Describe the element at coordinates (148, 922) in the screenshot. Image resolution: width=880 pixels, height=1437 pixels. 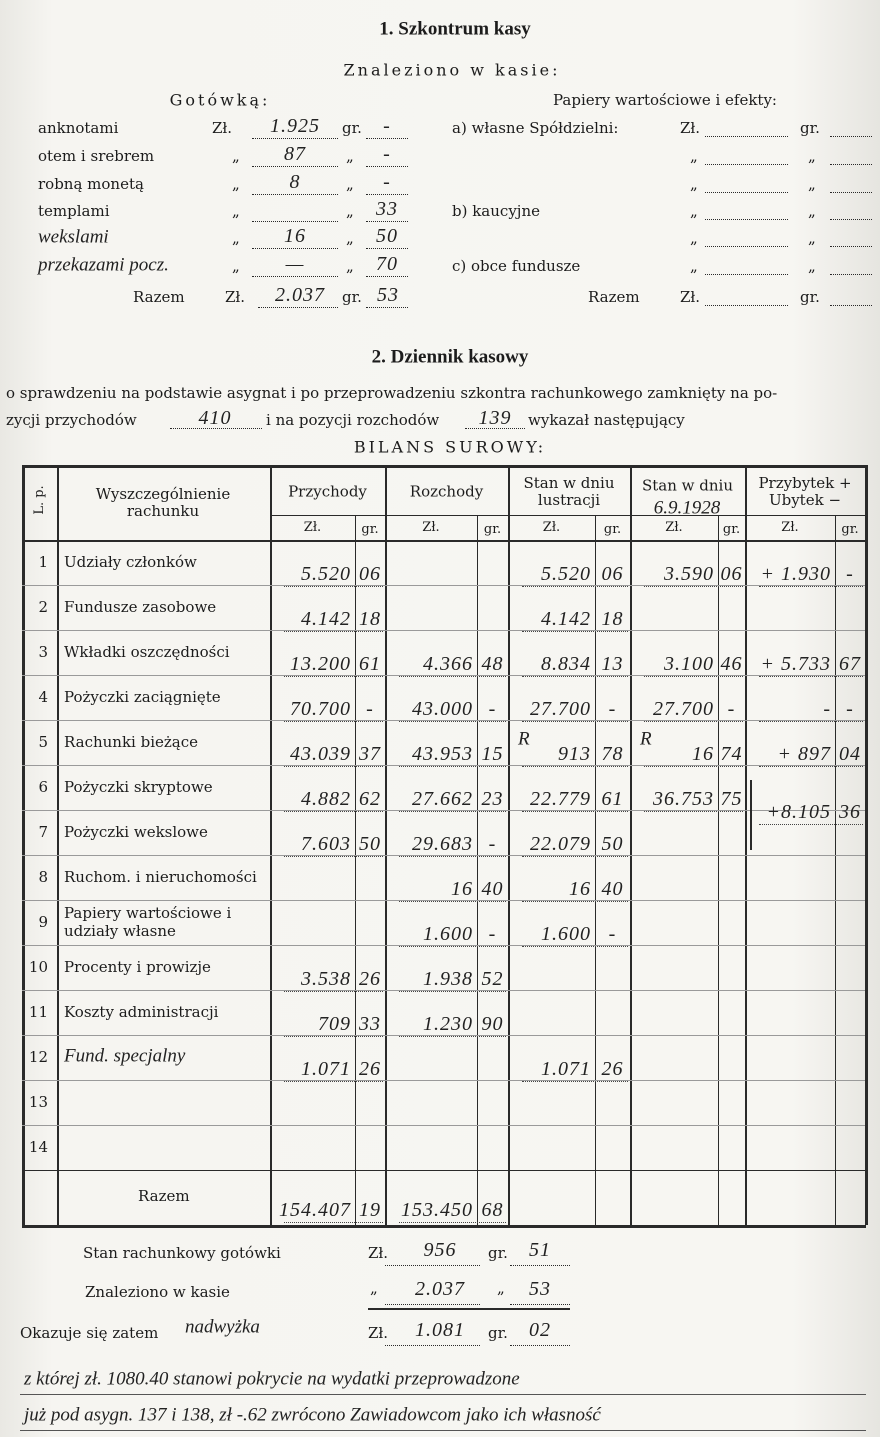
I see `row-label: Papiery wartościowe i udziały własne` at that location.